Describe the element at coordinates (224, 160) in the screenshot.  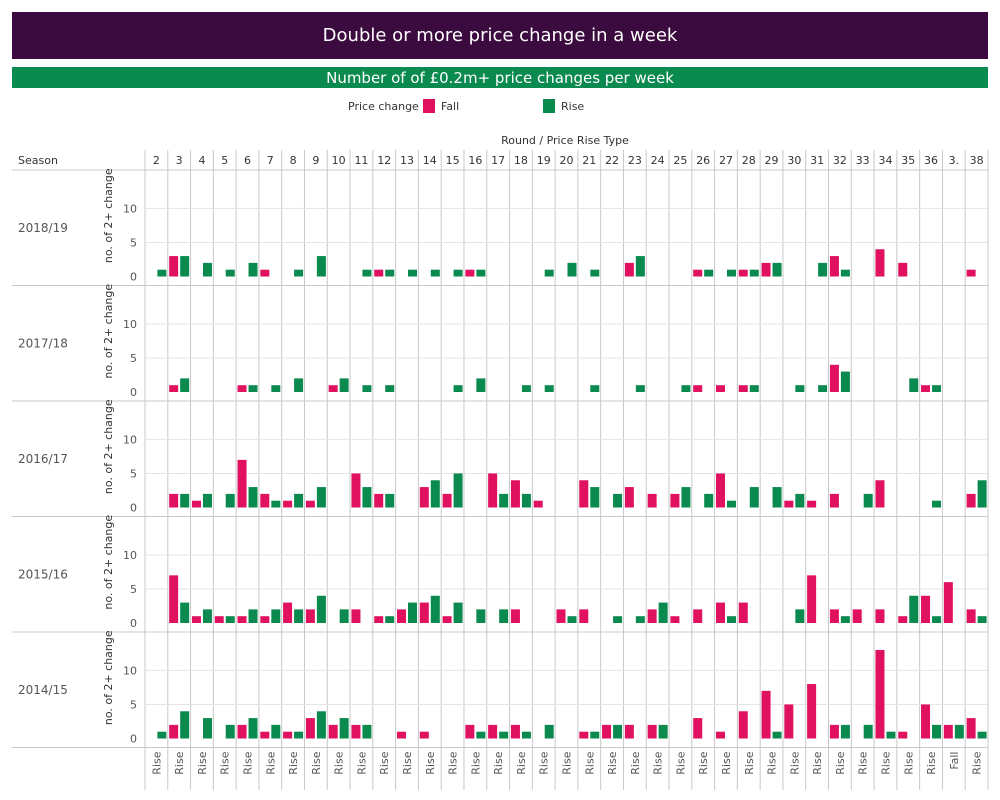
I see `round-label: 5` at that location.